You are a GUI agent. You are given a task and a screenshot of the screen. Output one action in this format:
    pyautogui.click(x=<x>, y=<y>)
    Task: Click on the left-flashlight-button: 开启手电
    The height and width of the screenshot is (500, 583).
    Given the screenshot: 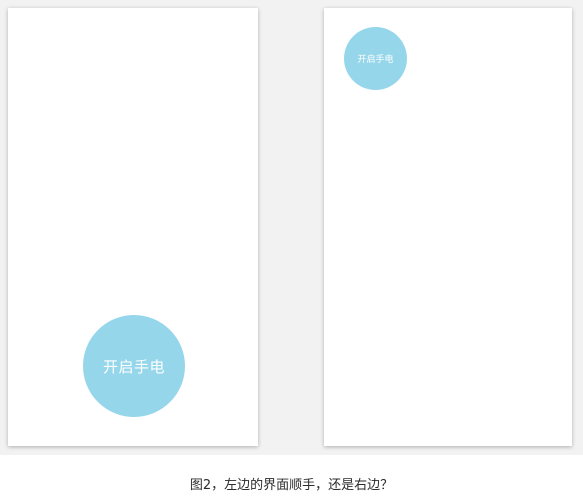 What is the action you would take?
    pyautogui.click(x=134, y=366)
    